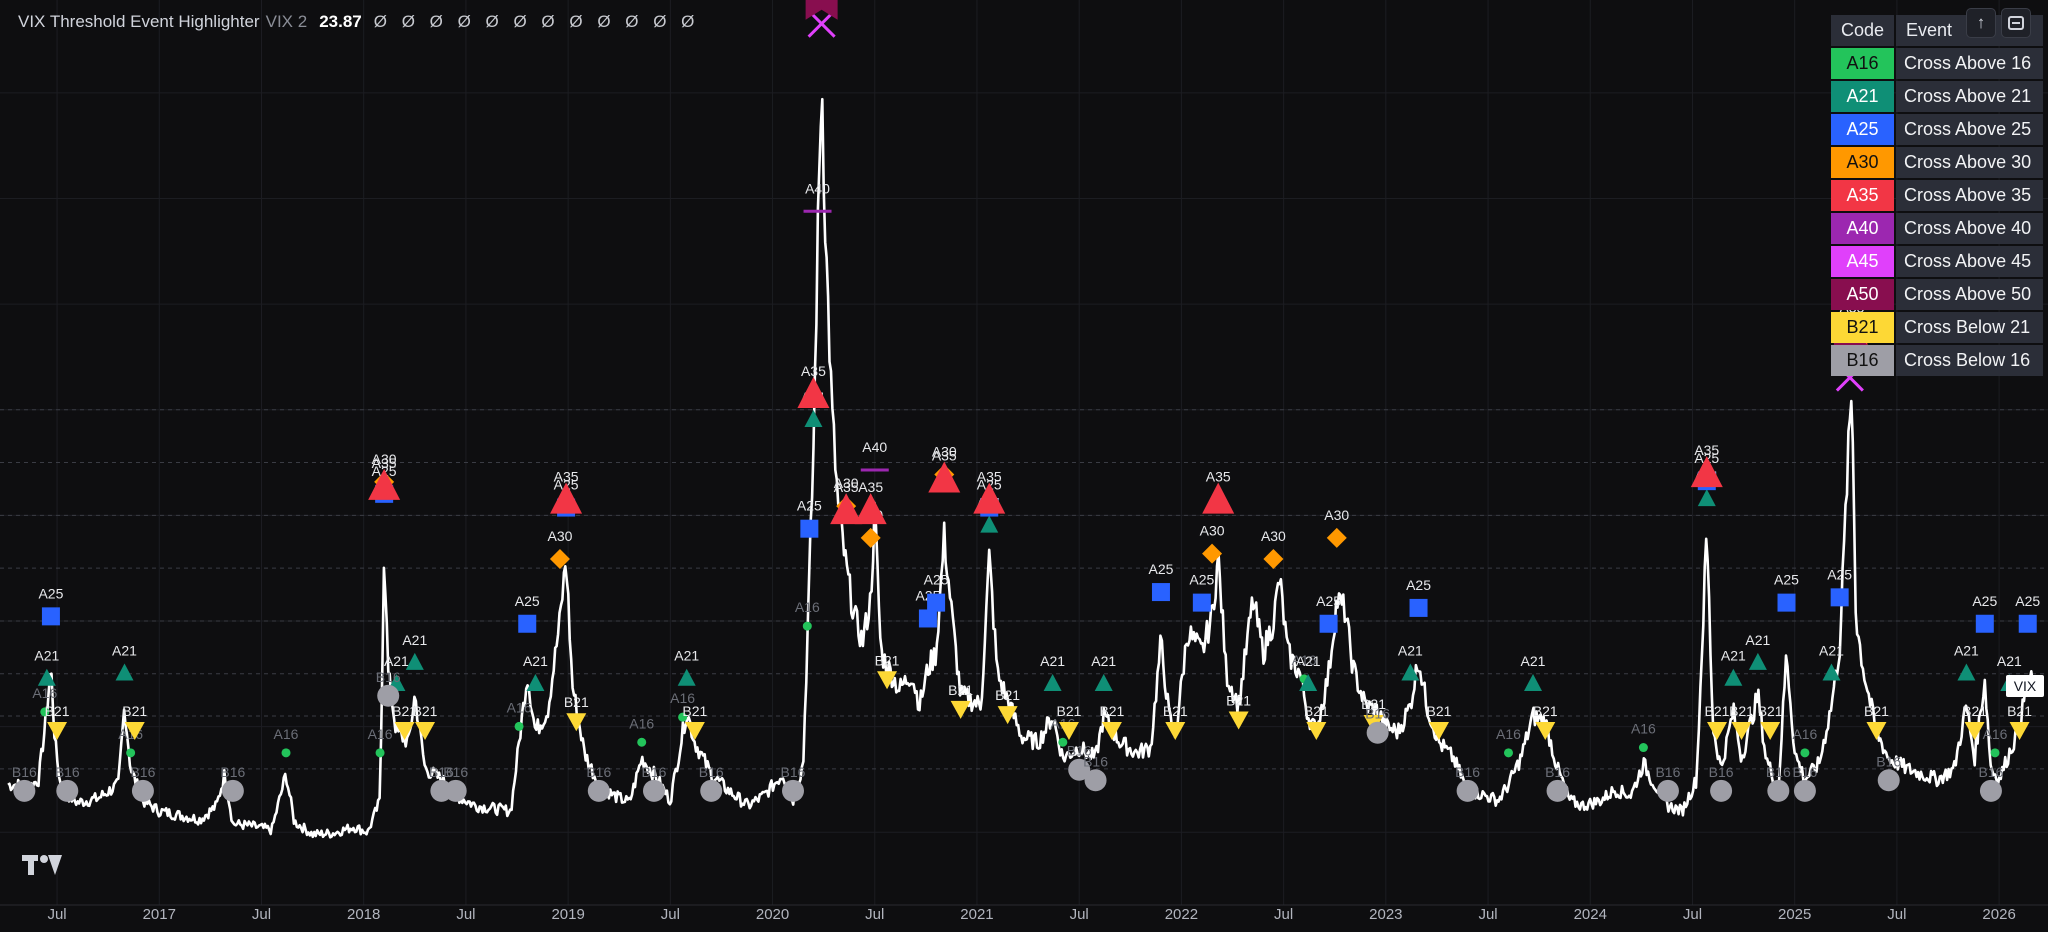 This screenshot has width=2048, height=932. Describe the element at coordinates (2016, 23) in the screenshot. I see `layout-button` at that location.